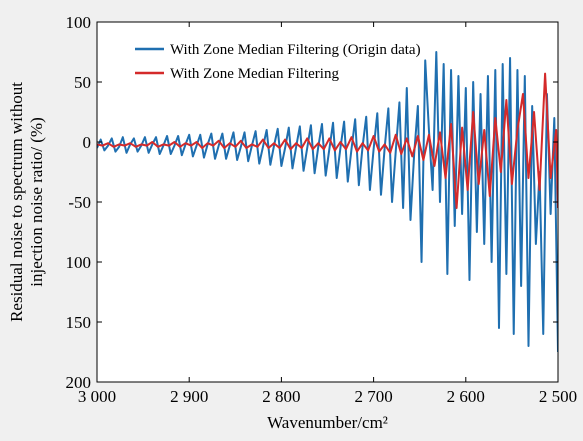 The width and height of the screenshot is (583, 441). What do you see at coordinates (281, 396) in the screenshot?
I see `x-tick-label: 2 800` at bounding box center [281, 396].